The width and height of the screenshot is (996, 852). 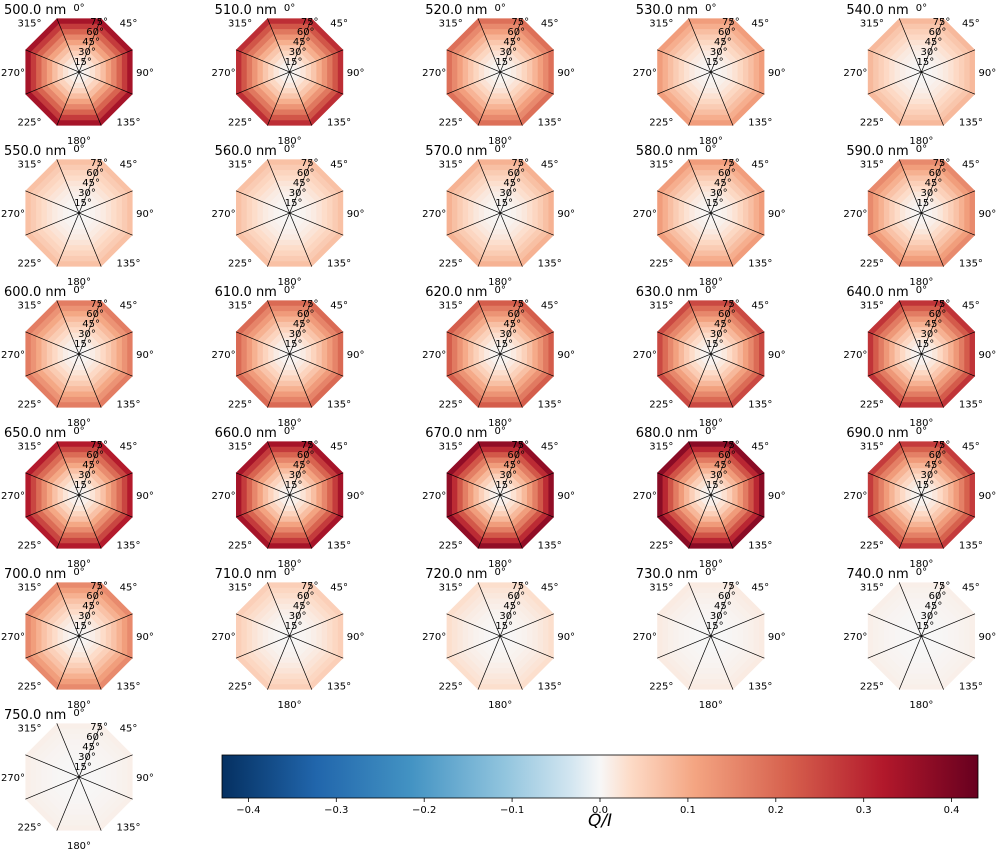 What do you see at coordinates (35, 292) in the screenshot?
I see `panel-title: 600.0 nm` at bounding box center [35, 292].